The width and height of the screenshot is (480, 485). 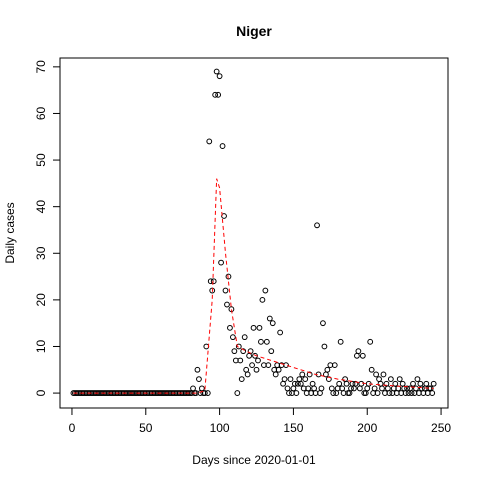 I want to click on x-tick-label: 0, so click(x=72, y=428).